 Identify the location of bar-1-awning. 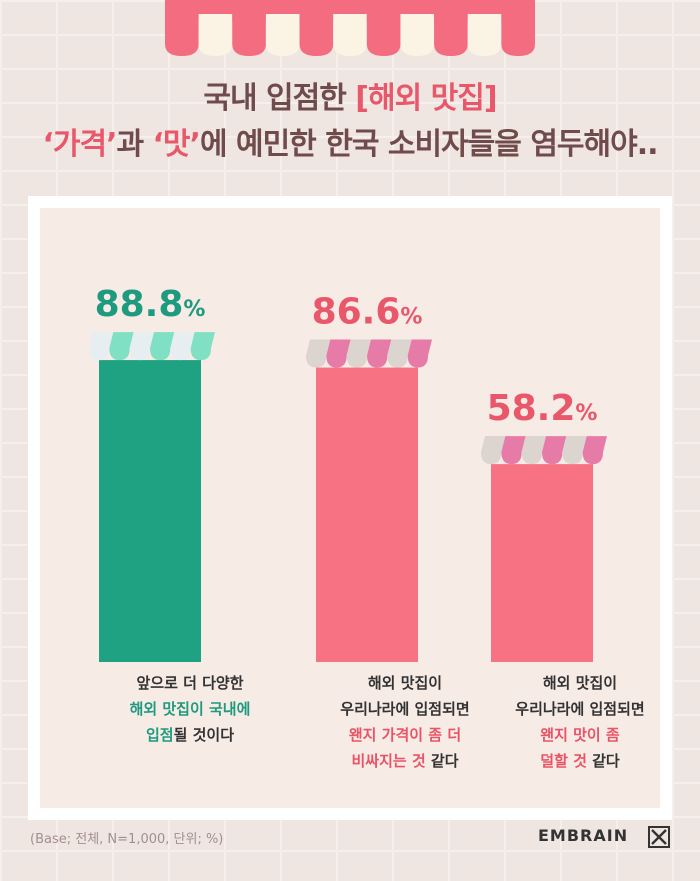
(152, 346).